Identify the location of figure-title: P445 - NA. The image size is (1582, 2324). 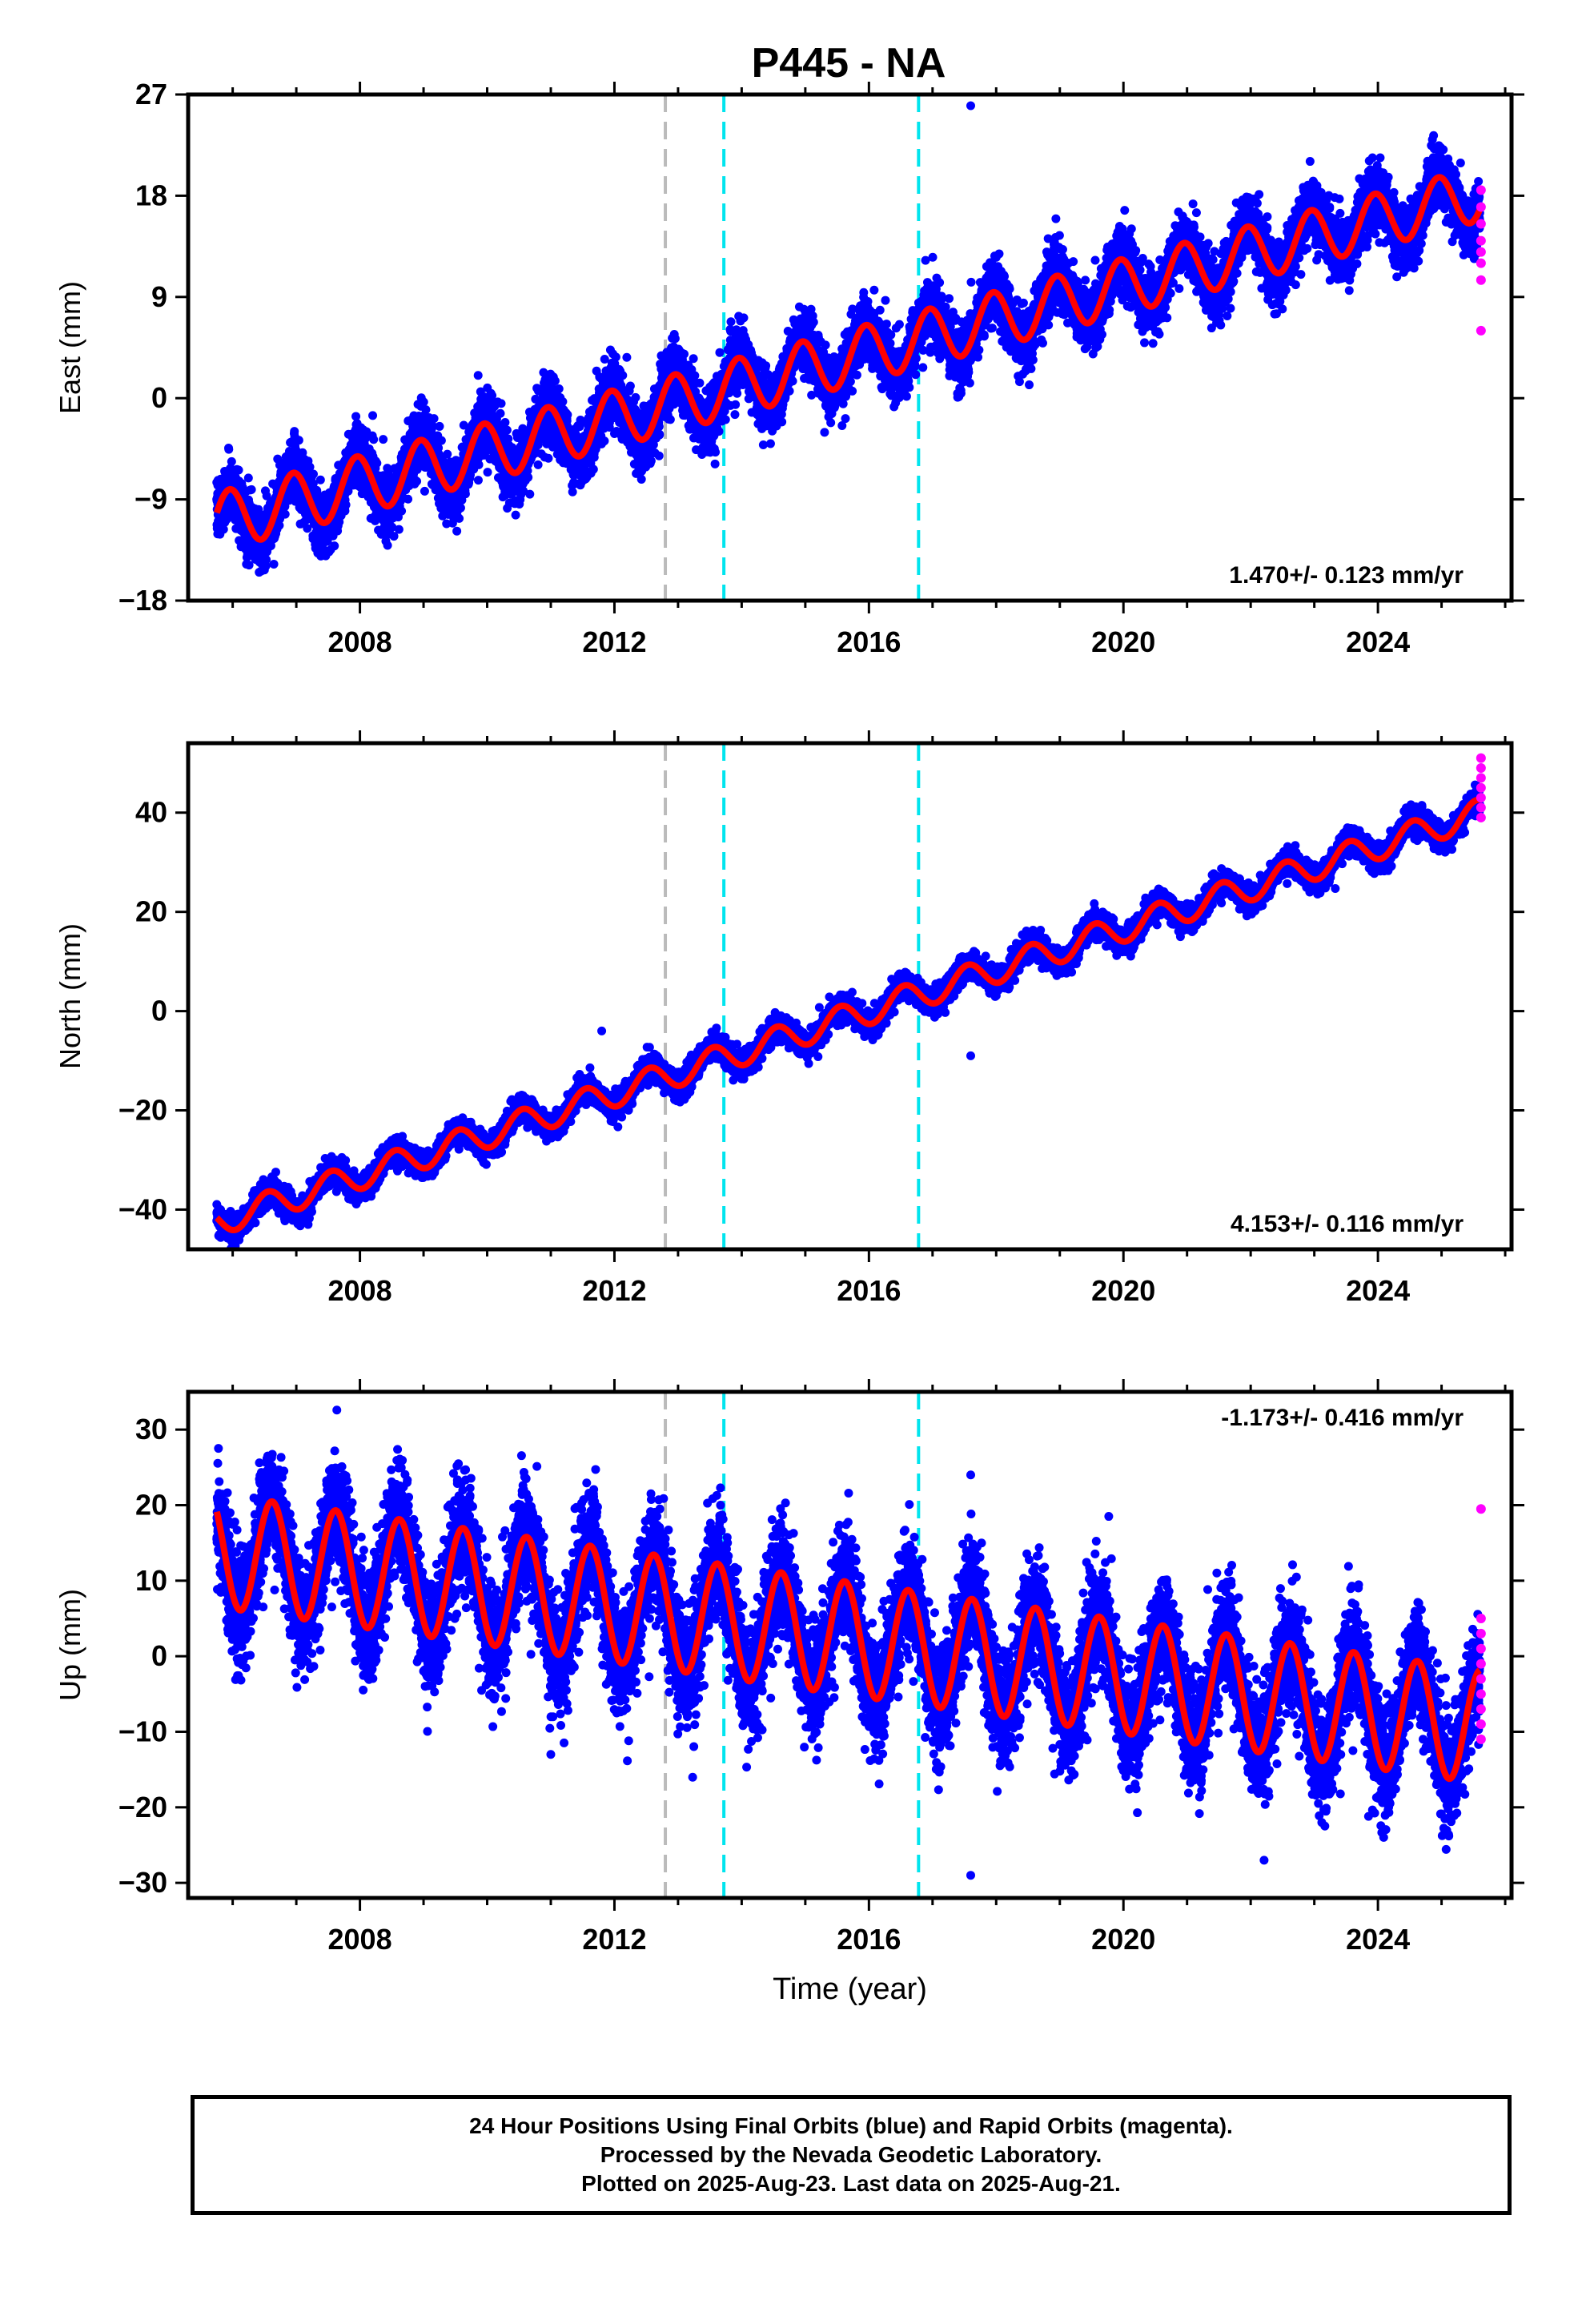
(849, 63).